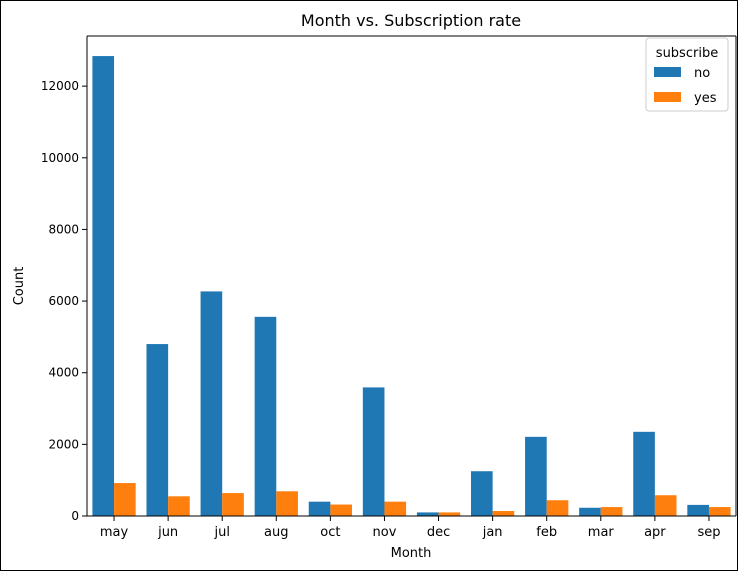  What do you see at coordinates (167, 532) in the screenshot?
I see `x-tick-label-jun: jun` at bounding box center [167, 532].